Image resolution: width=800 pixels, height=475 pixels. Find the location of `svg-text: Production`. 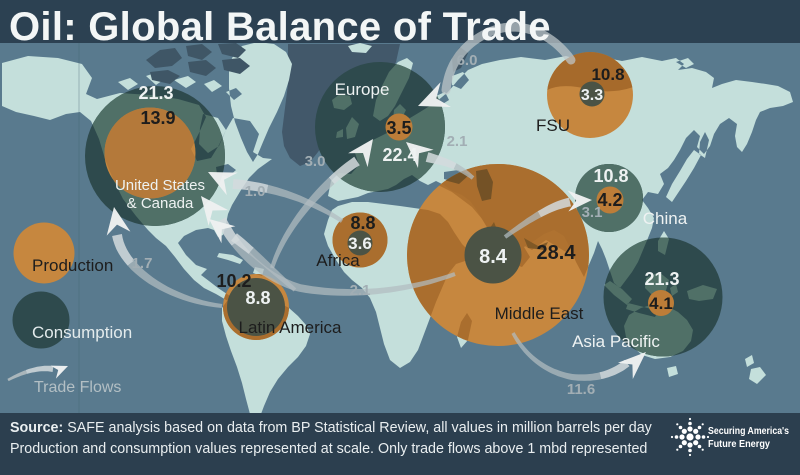

svg-text: Production is located at coordinates (72, 265).